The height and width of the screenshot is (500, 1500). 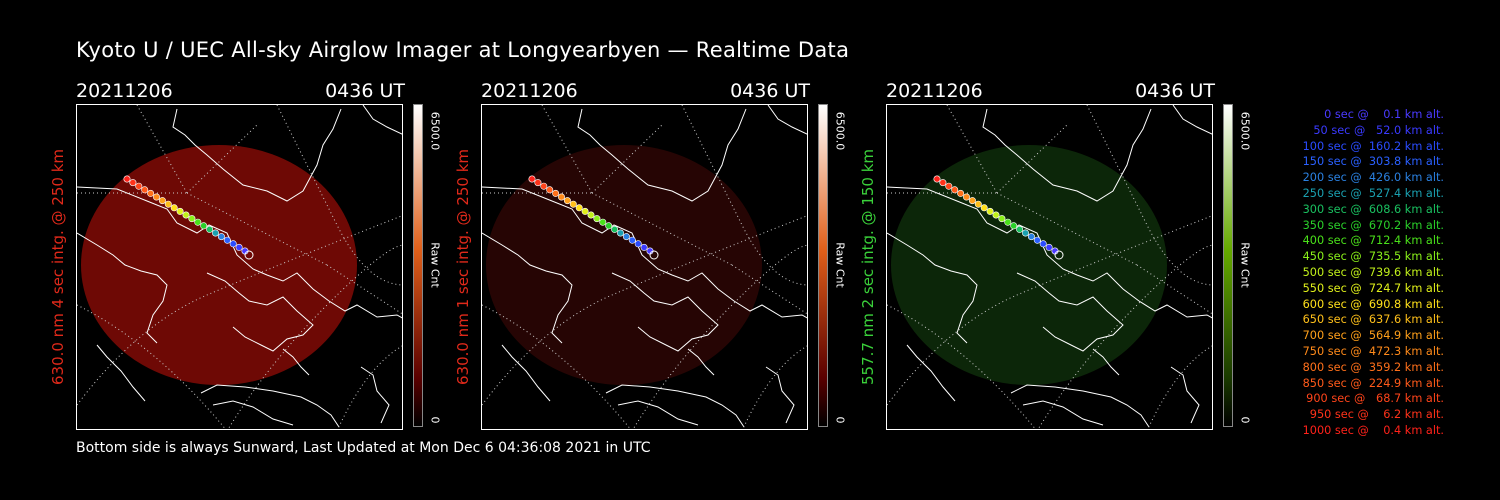 I want to click on legend-row: 650 sec @ 637.6 km alt., so click(x=1373, y=320).